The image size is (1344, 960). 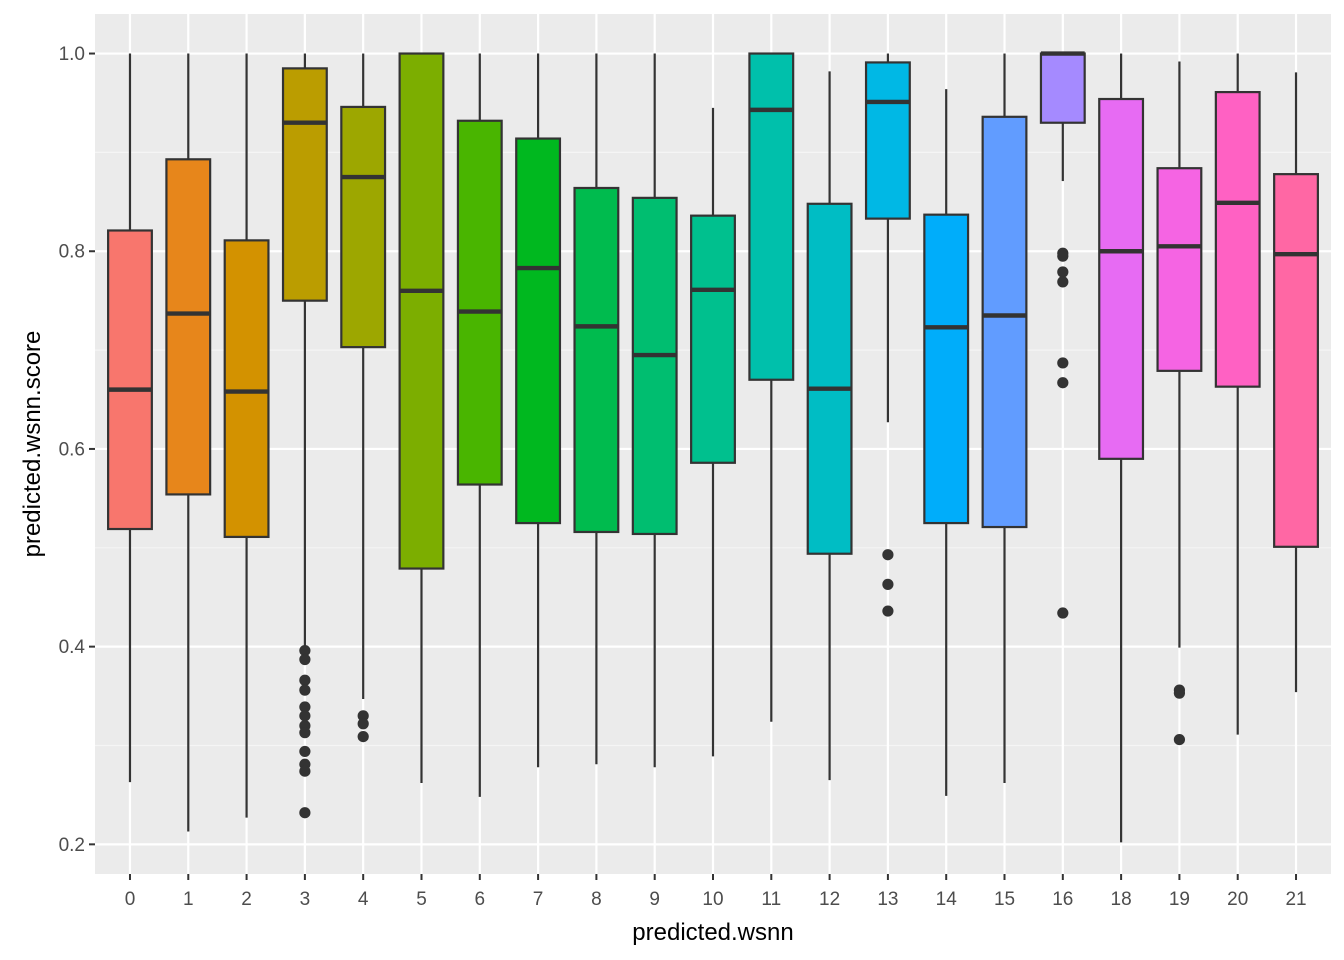 What do you see at coordinates (538, 899) in the screenshot?
I see `x-tick-label: 7` at bounding box center [538, 899].